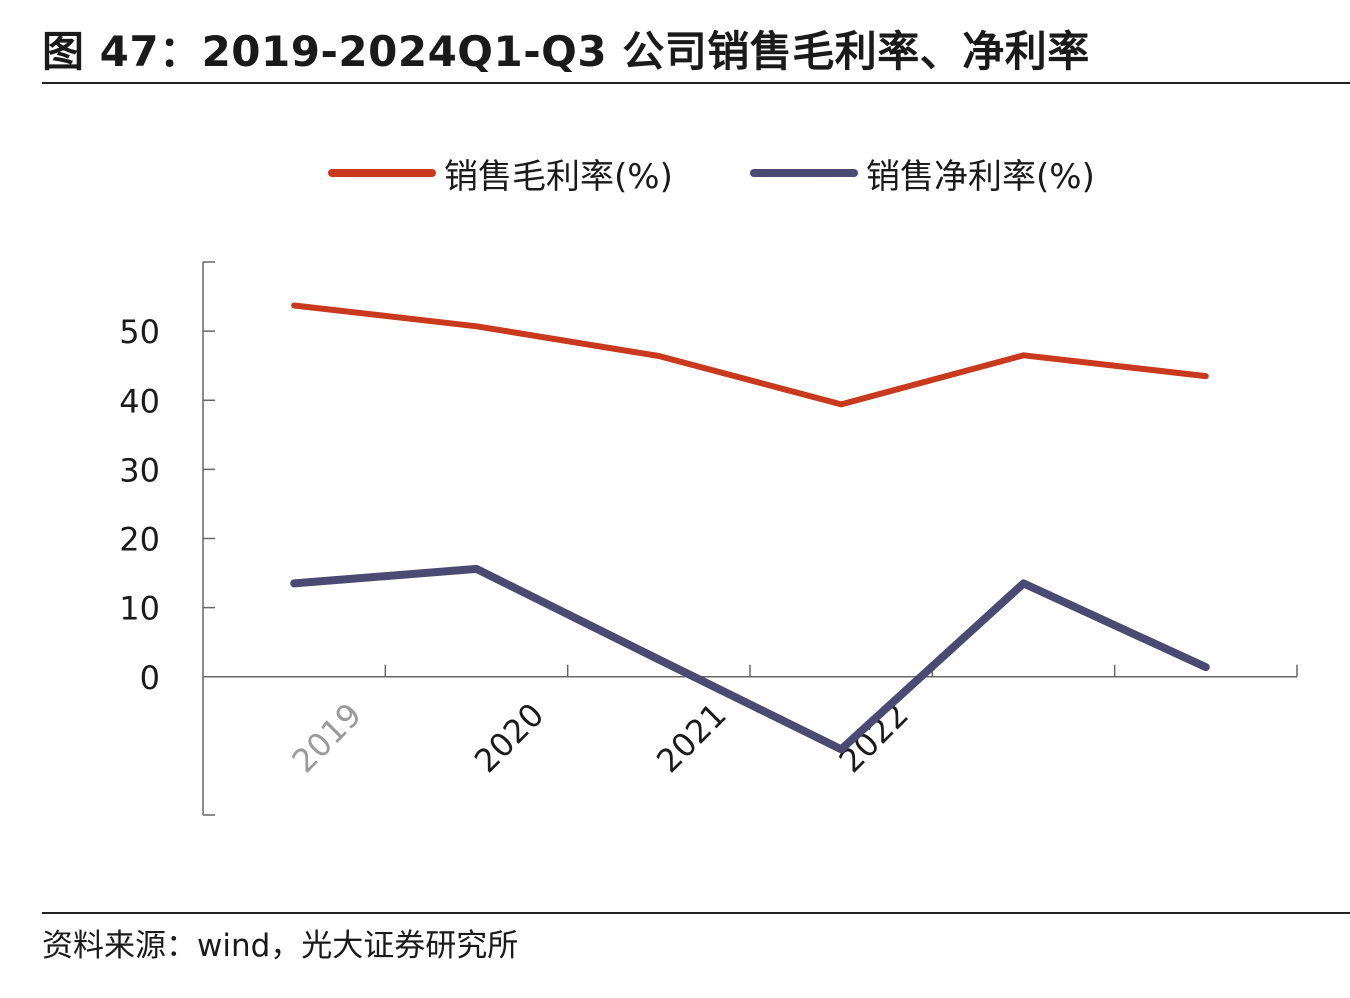 The width and height of the screenshot is (1350, 998). What do you see at coordinates (280, 946) in the screenshot?
I see `source-note: 资料来源：wind，光大证券研究所` at bounding box center [280, 946].